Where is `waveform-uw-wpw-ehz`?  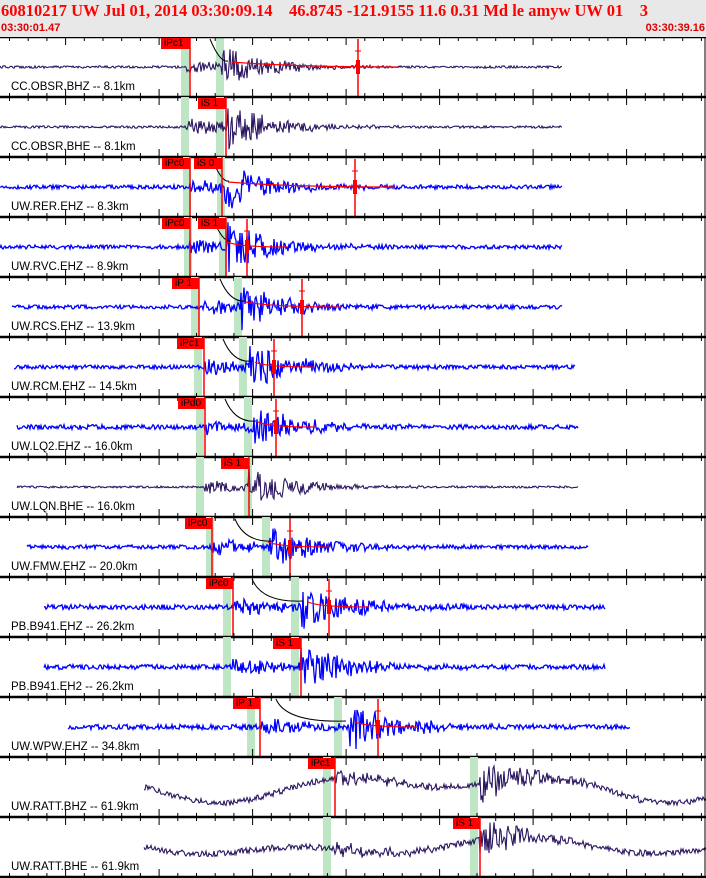 waveform-uw-wpw-ehz is located at coordinates (349, 729).